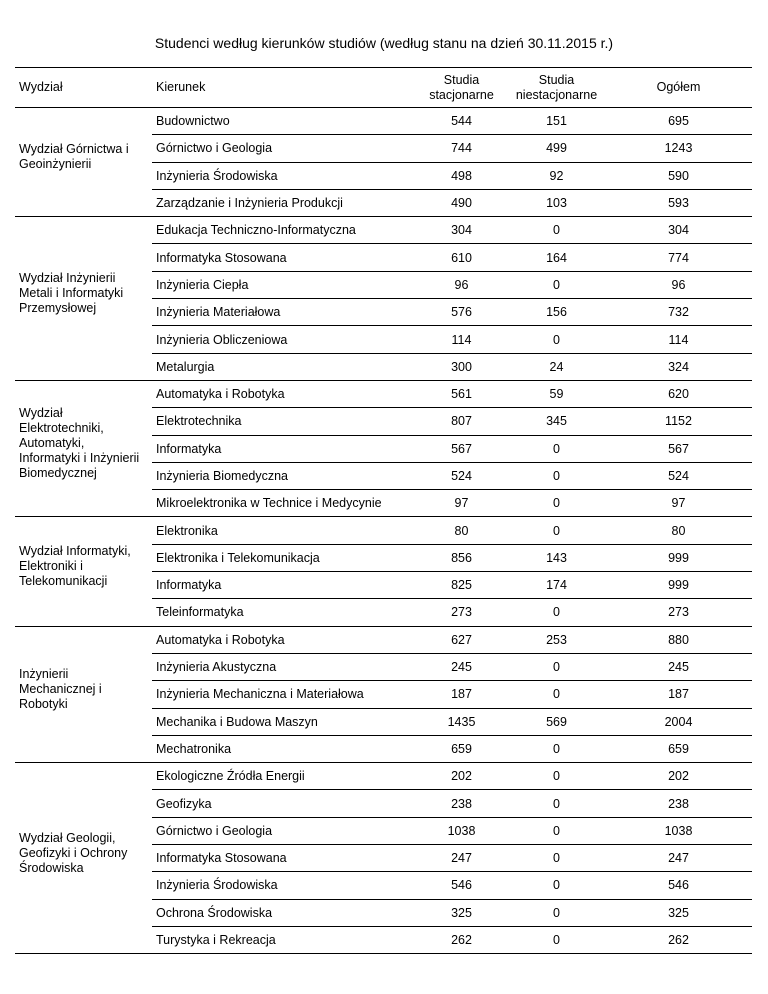 Image resolution: width=768 pixels, height=994 pixels. I want to click on table-row: Informatyka Stosowana 247 0 247, so click(383, 858).